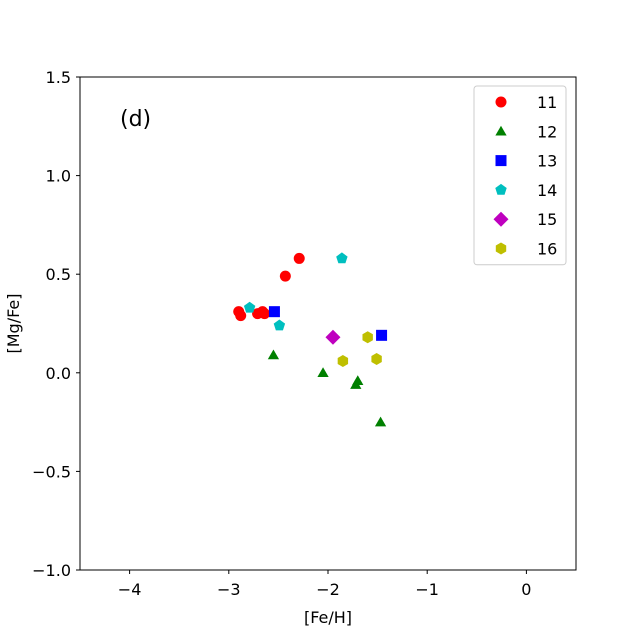 The height and width of the screenshot is (644, 640). I want to click on legend-label: 12, so click(547, 131).